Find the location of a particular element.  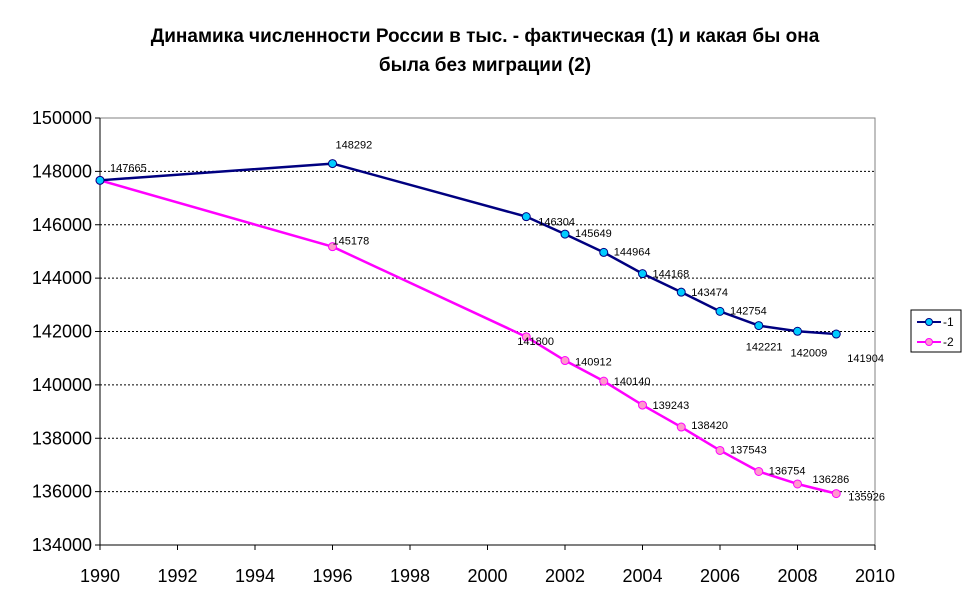

data-label: 145649 is located at coordinates (593, 234).